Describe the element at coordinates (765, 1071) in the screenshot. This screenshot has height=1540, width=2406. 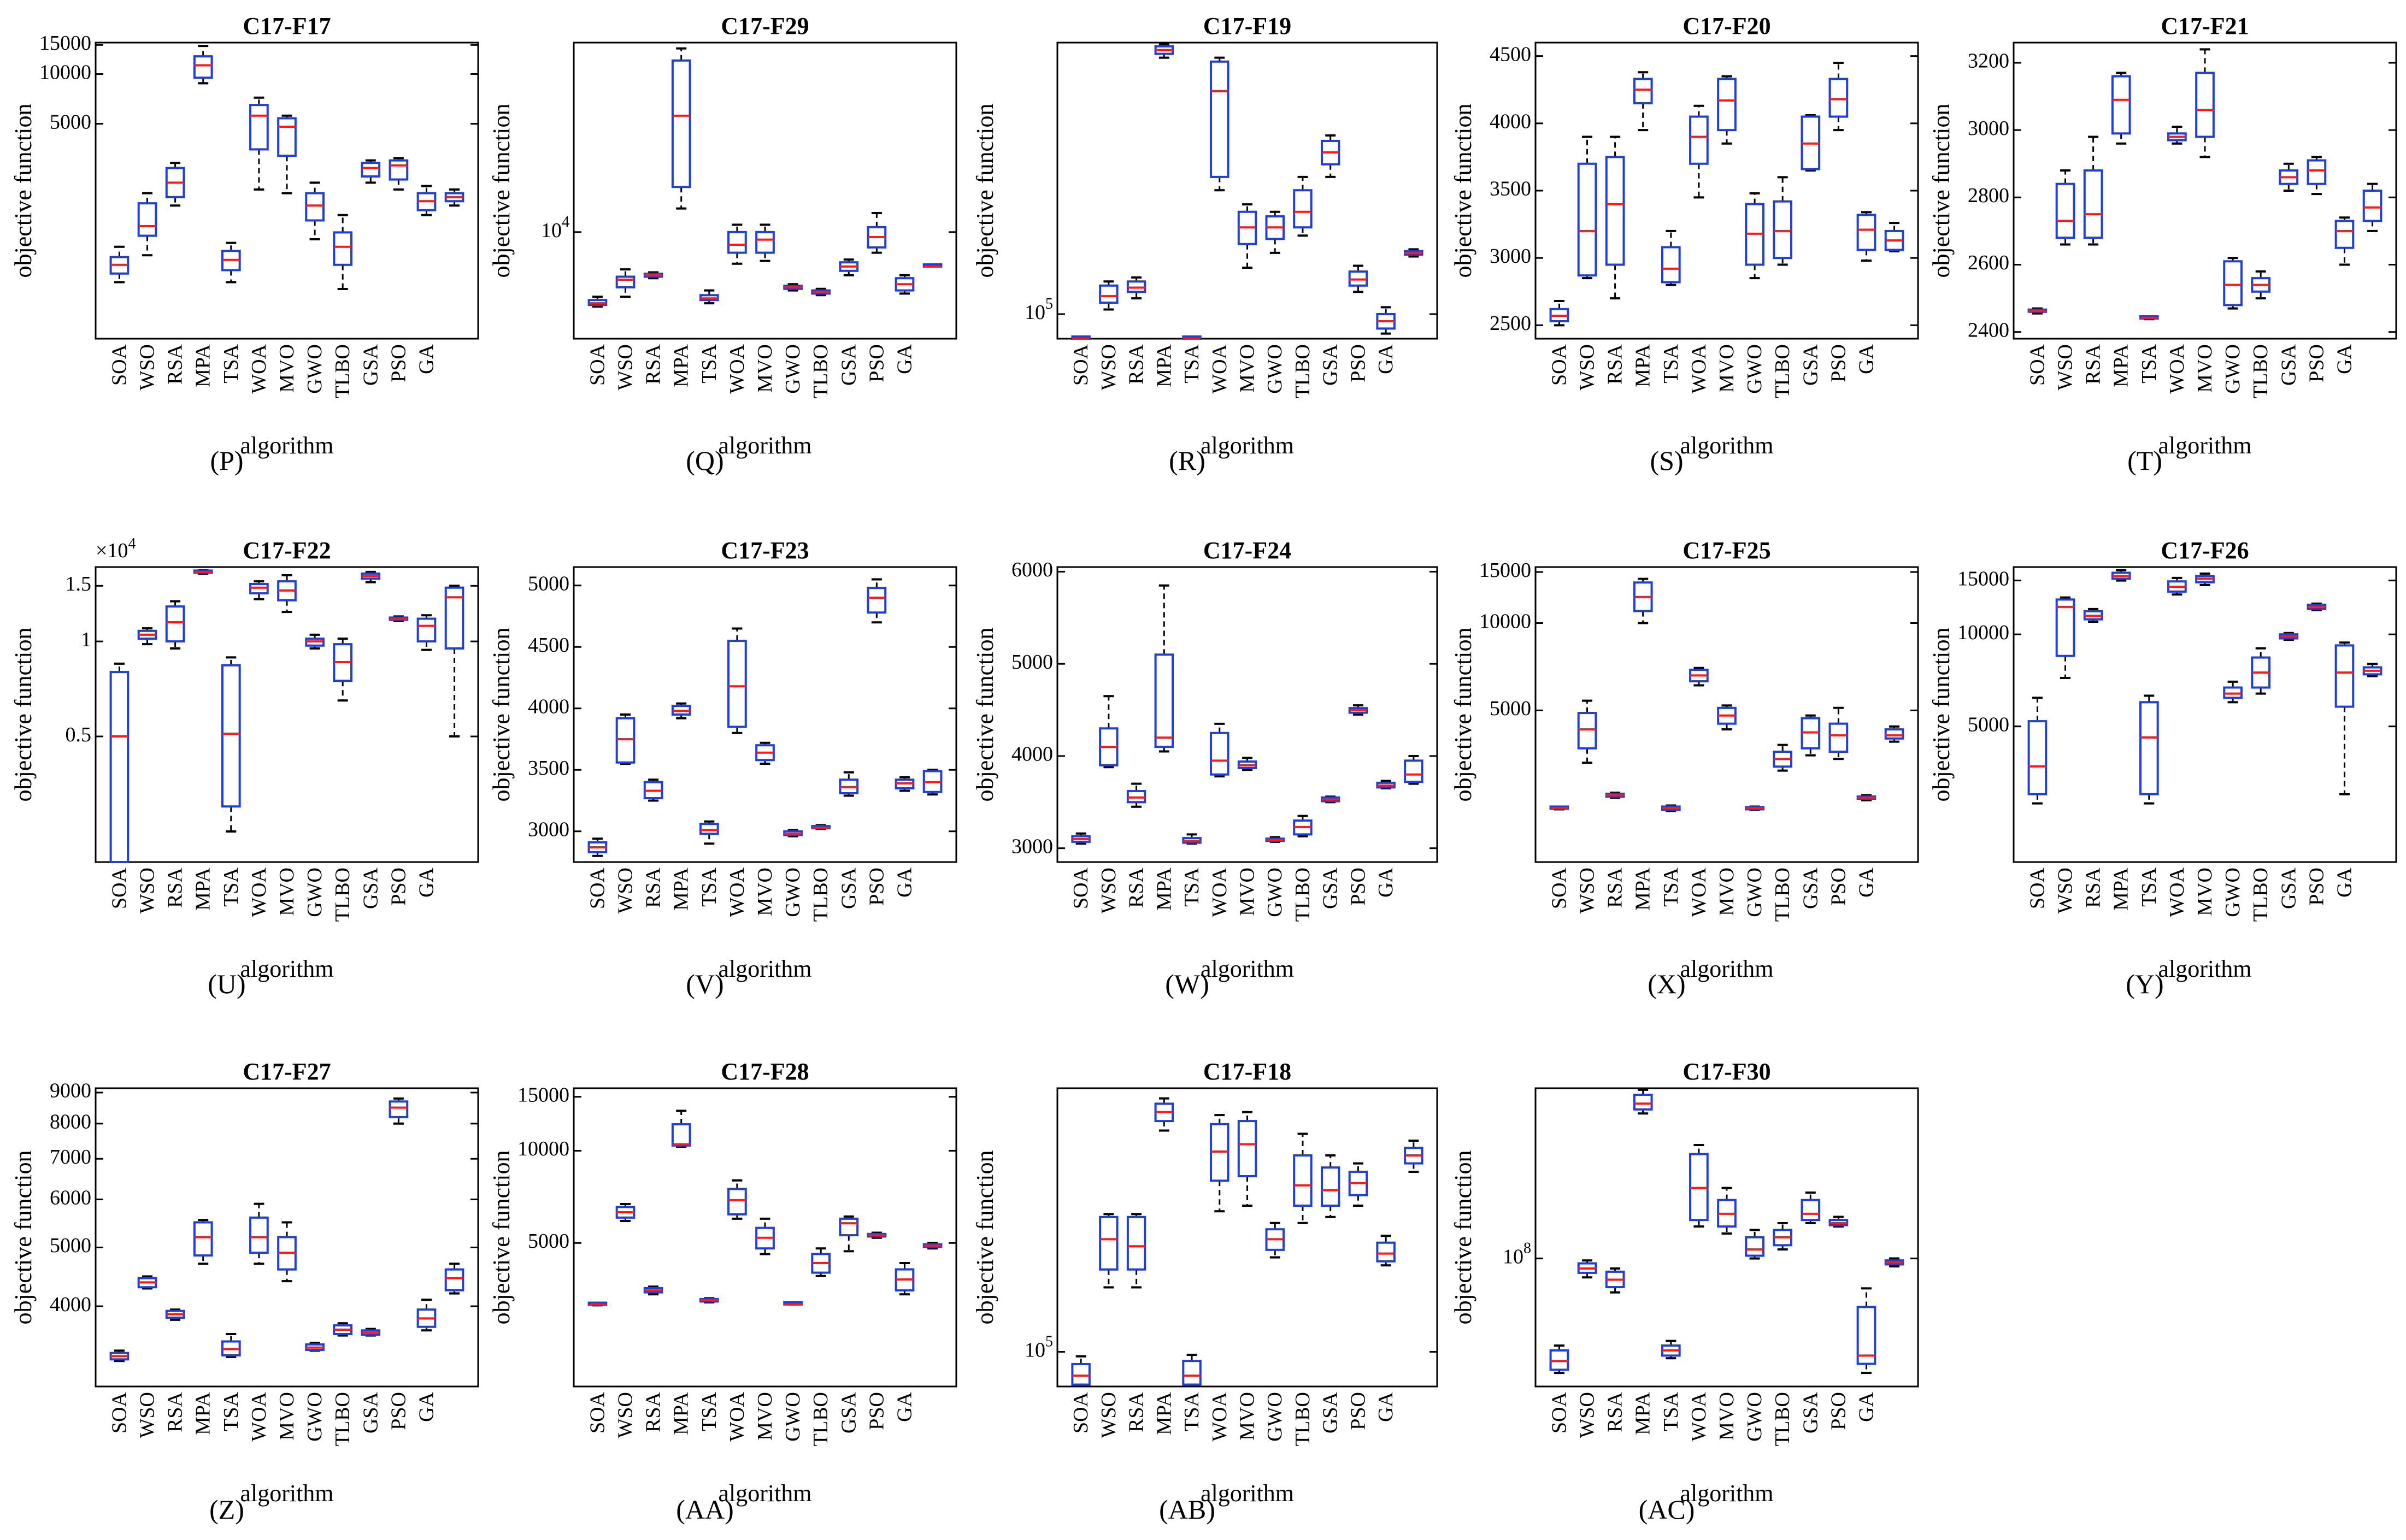
I see `panel-title: C17-F28` at that location.